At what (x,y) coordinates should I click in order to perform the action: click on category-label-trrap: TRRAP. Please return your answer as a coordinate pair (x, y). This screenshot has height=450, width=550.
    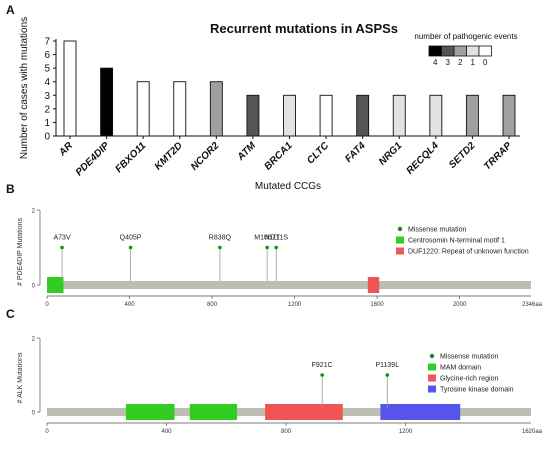
    Looking at the image, I should click on (498, 156).